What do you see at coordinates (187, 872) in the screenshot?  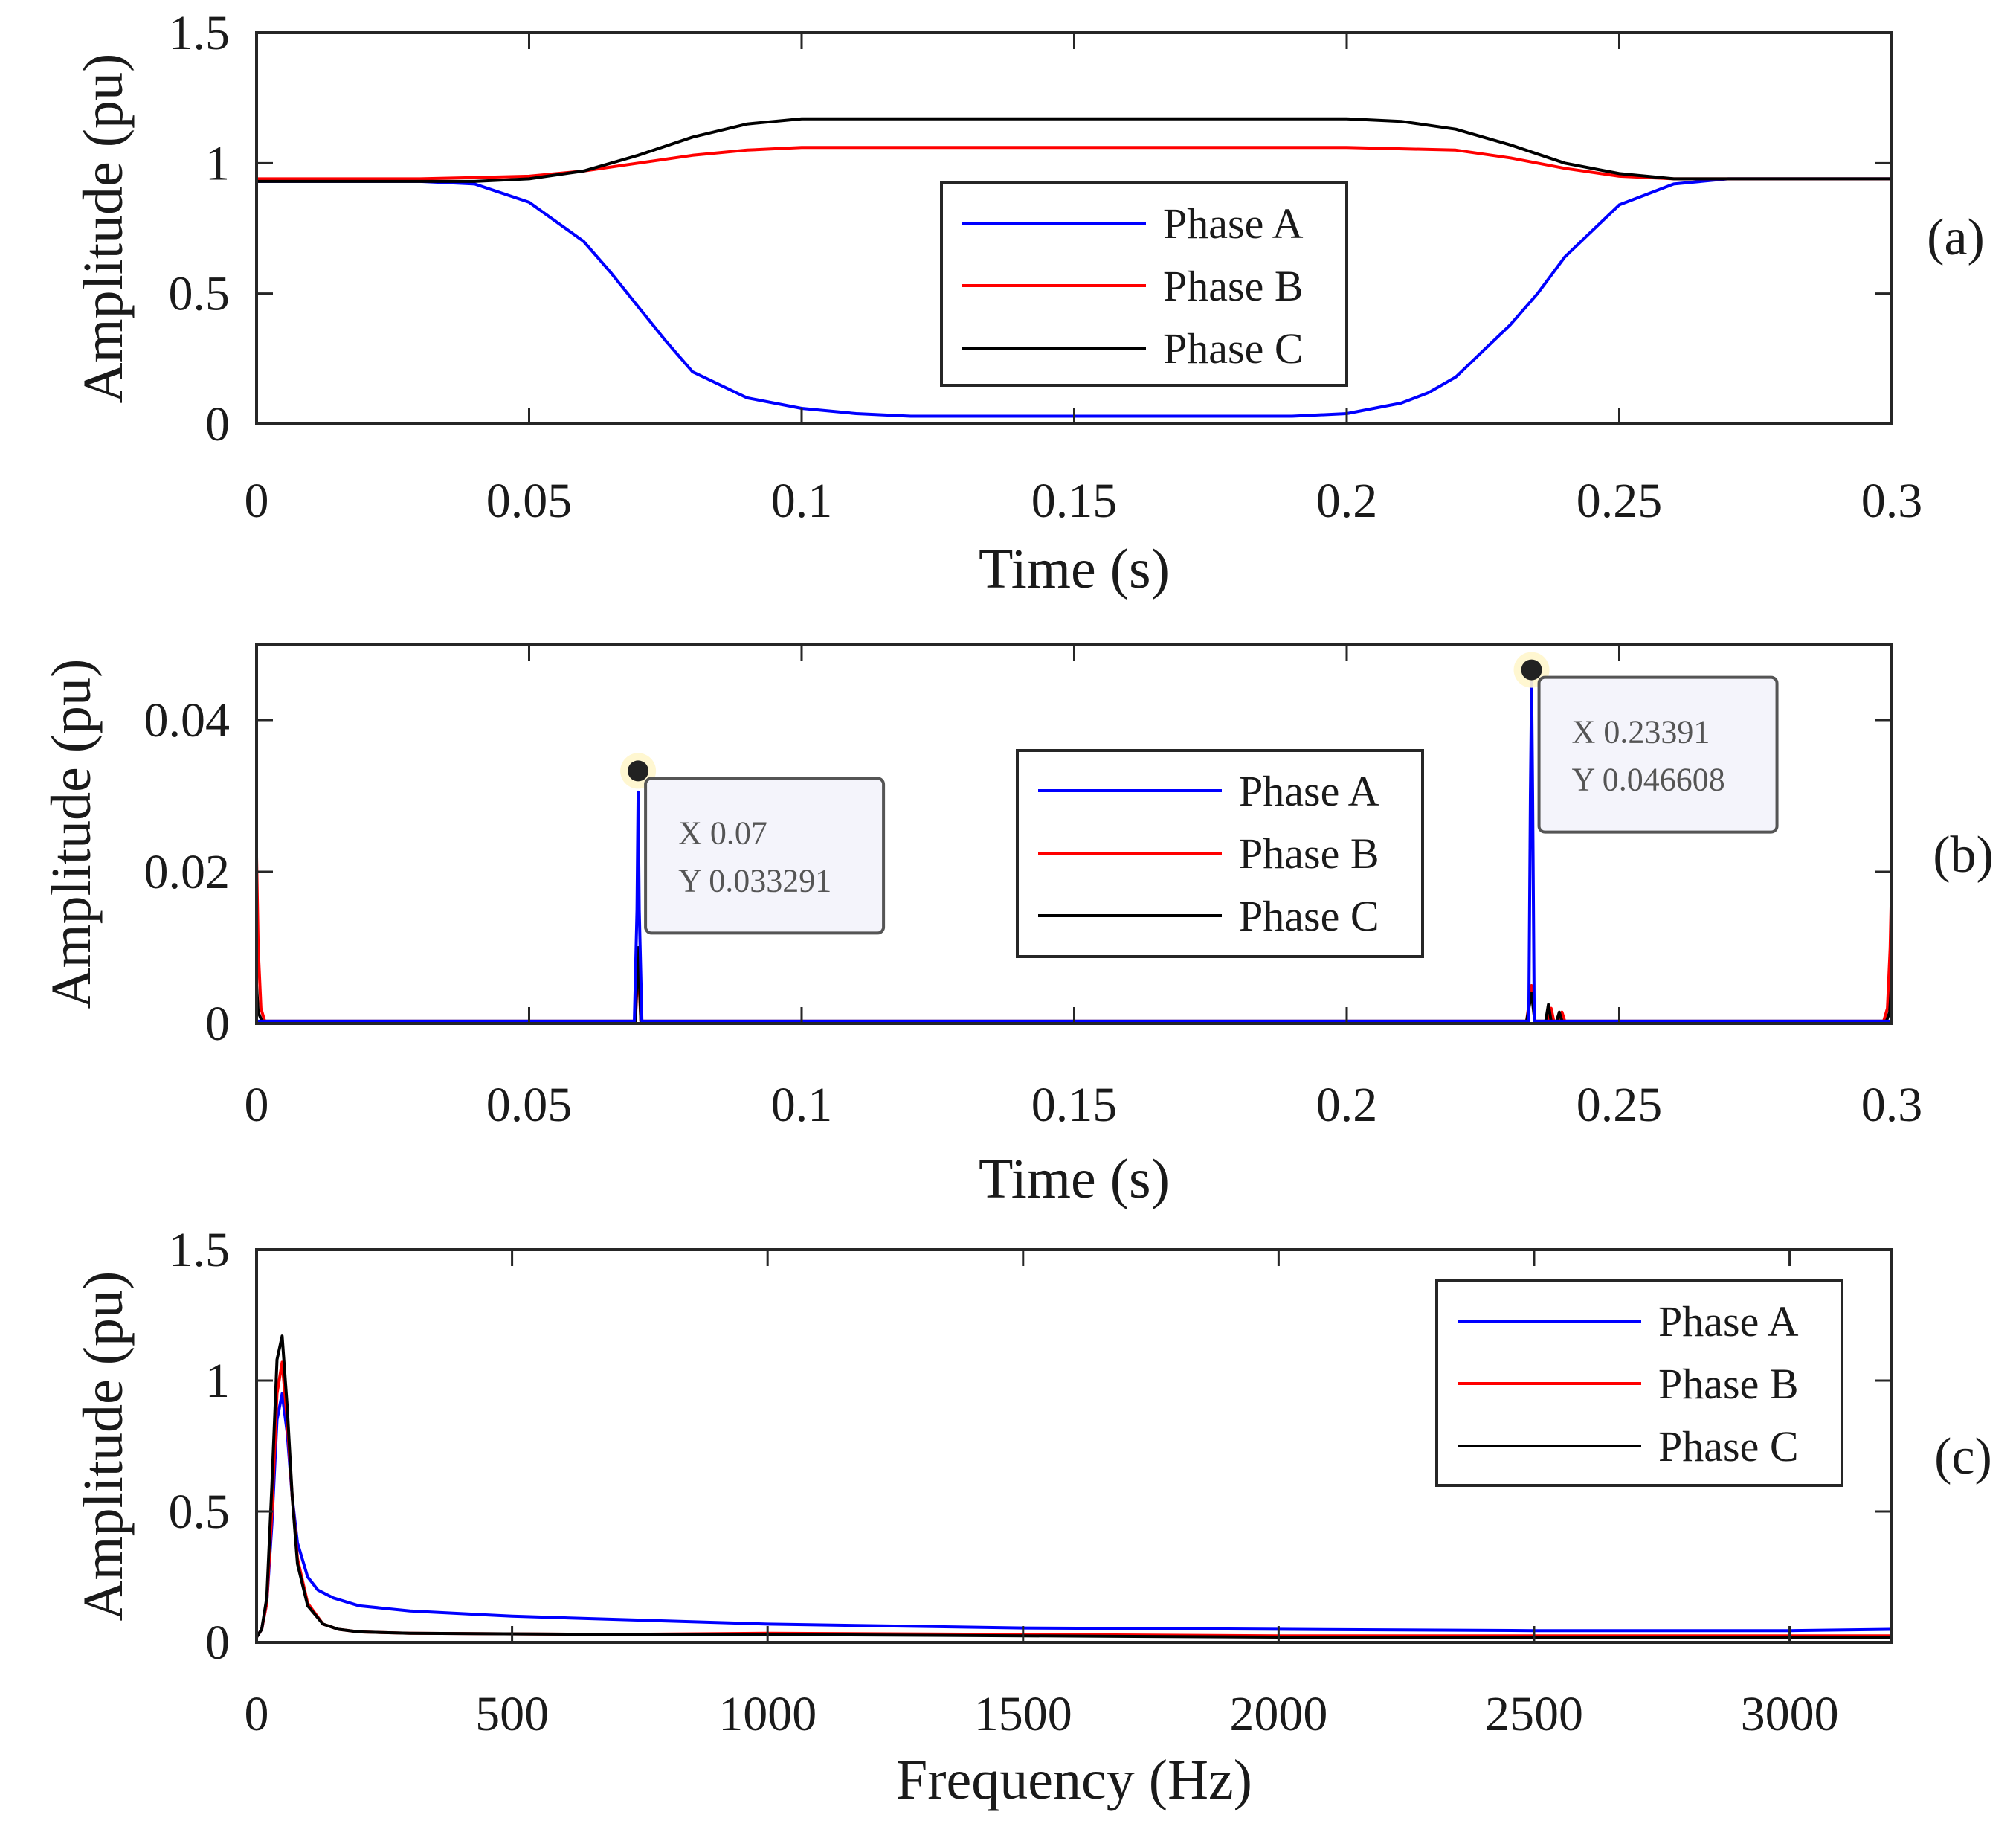 I see `y-tick-label: 0.02` at bounding box center [187, 872].